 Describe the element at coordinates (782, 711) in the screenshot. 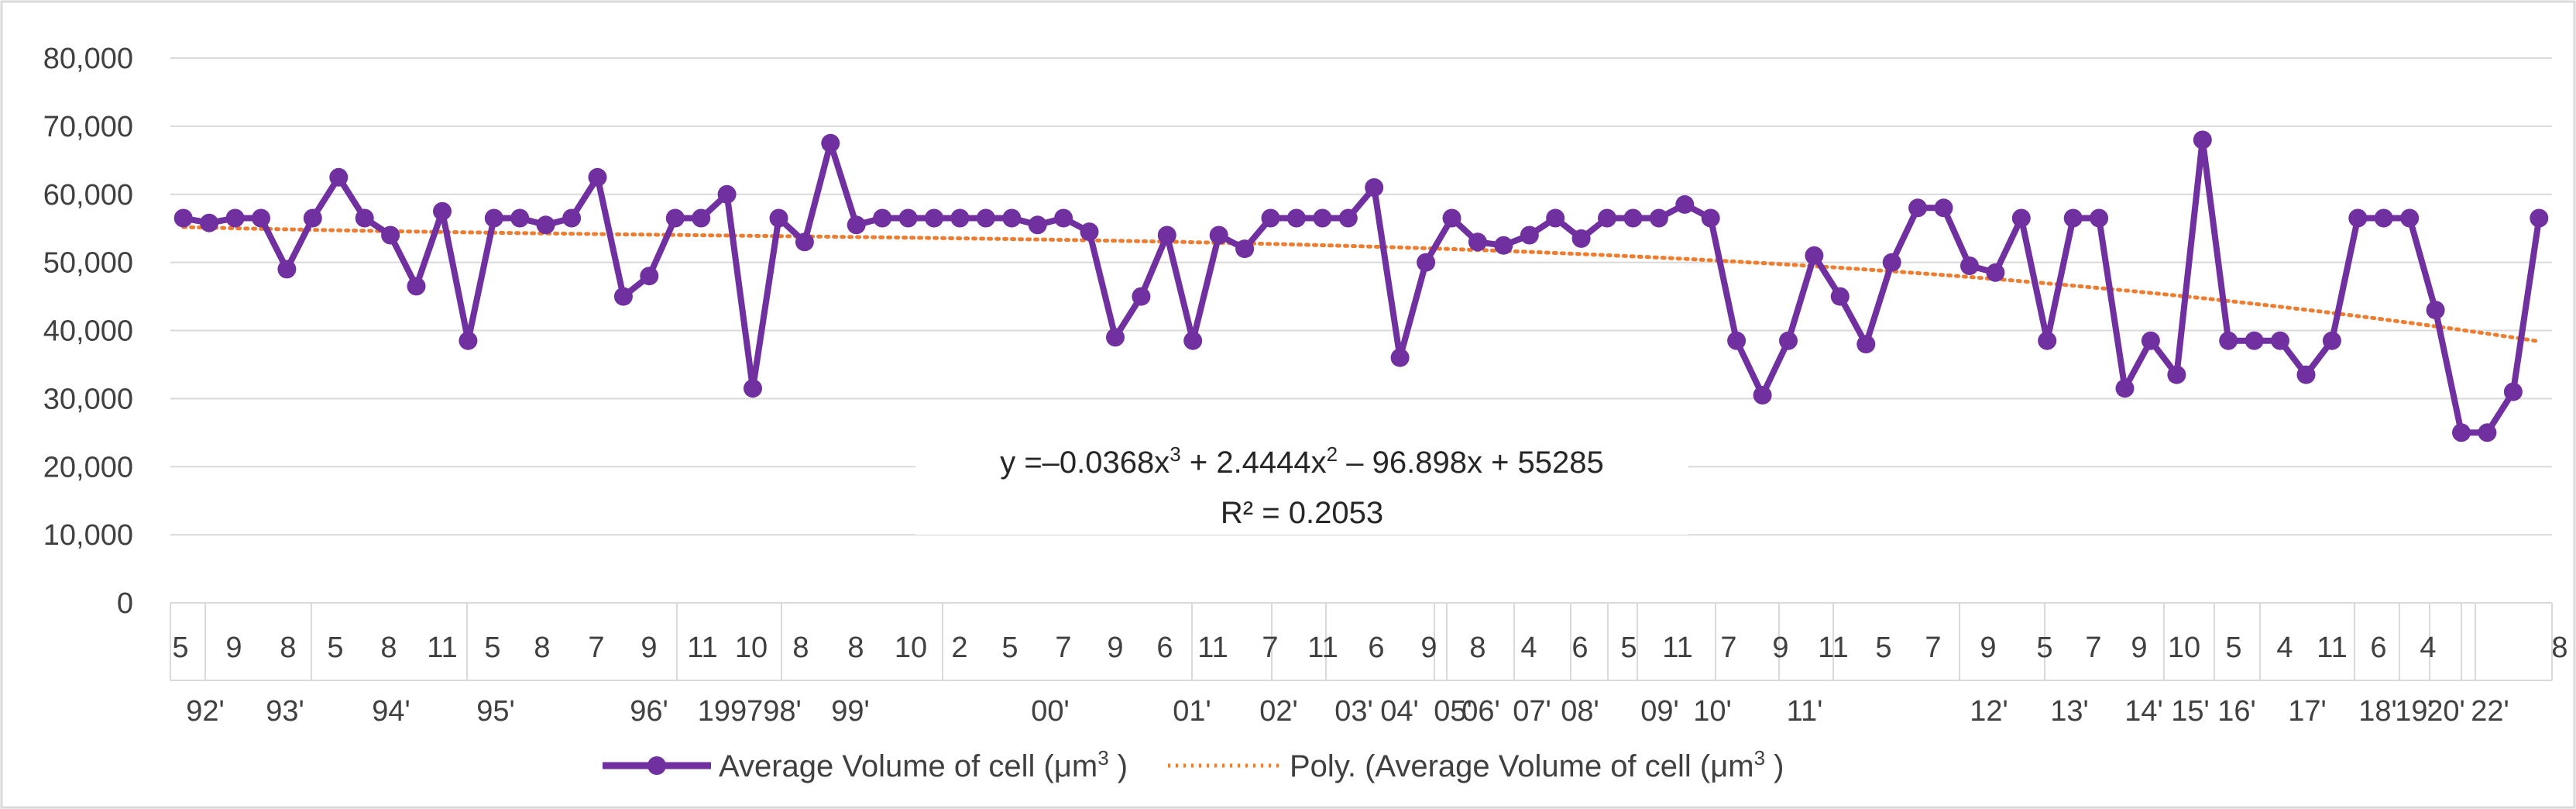

I see `x-tick-year: 98'` at that location.